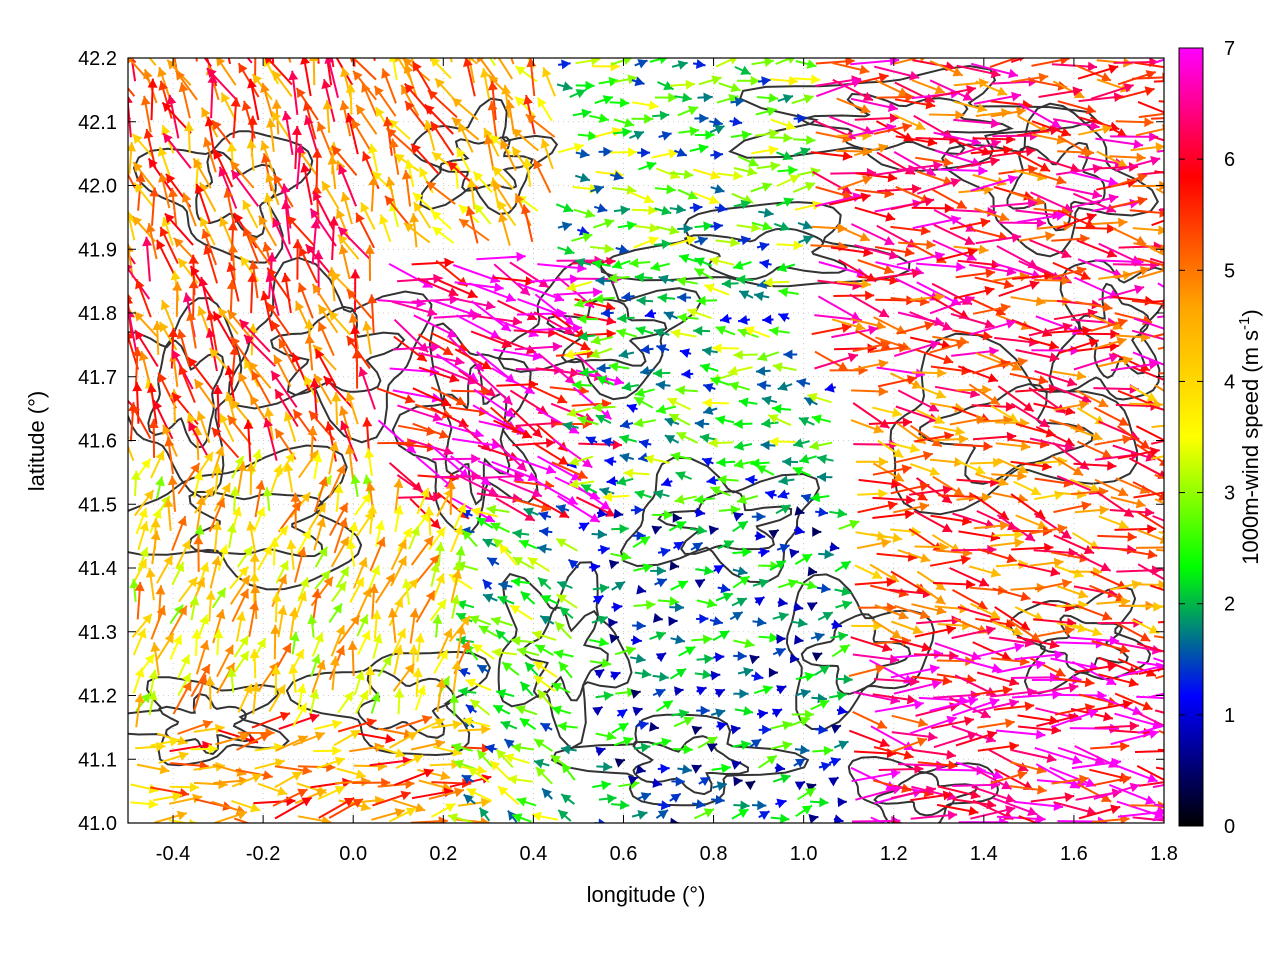 The height and width of the screenshot is (965, 1280). What do you see at coordinates (533, 854) in the screenshot?
I see `x-tick-label: 0.4` at bounding box center [533, 854].